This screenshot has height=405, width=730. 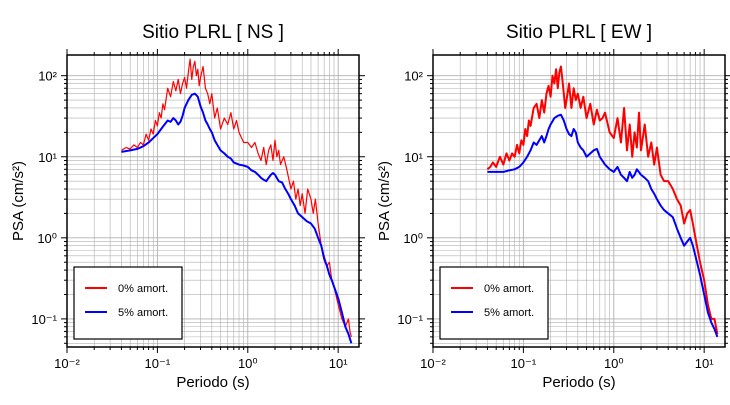 I want to click on chart-title: Sitio PLRL [ EW ], so click(x=579, y=32).